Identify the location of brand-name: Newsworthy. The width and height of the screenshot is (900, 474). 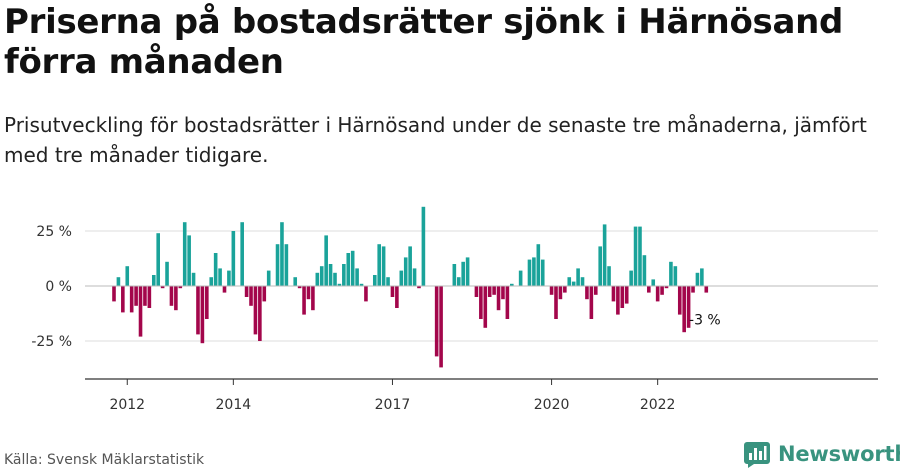
(839, 454).